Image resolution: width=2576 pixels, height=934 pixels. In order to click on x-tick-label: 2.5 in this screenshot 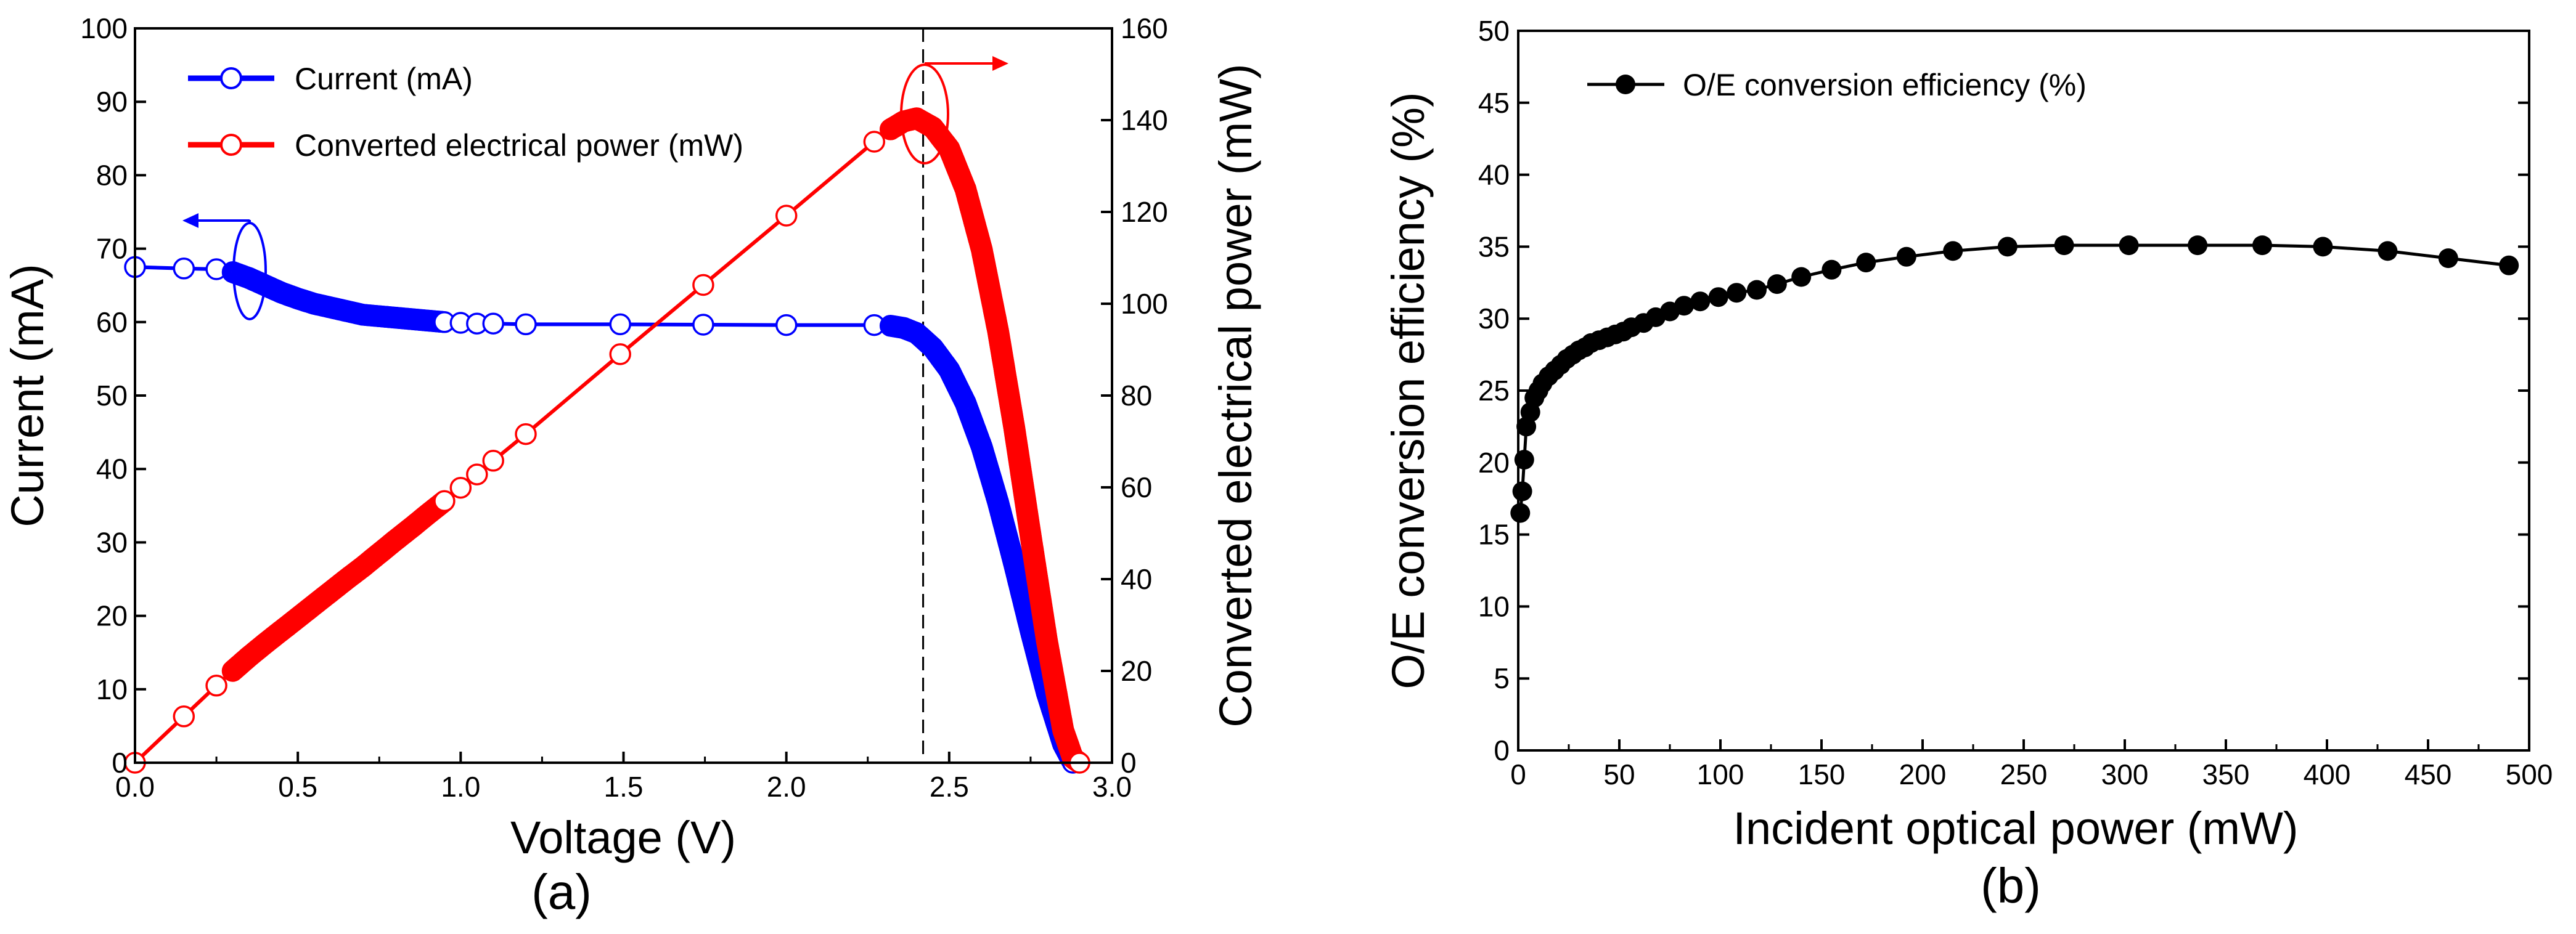, I will do `click(949, 787)`.